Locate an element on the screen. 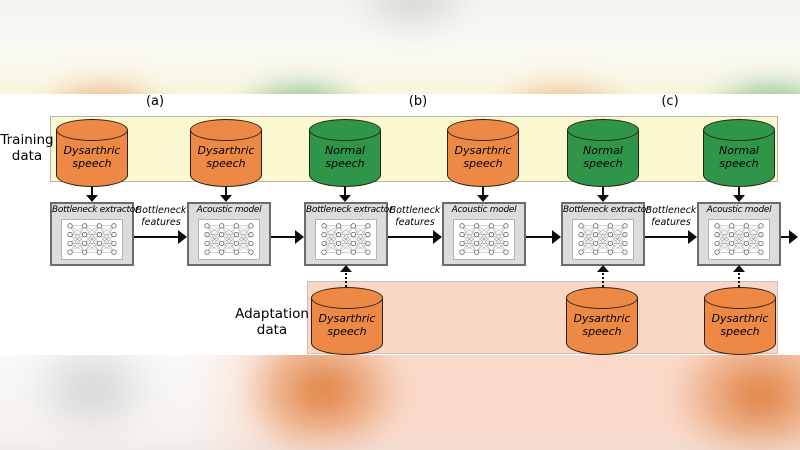 The height and width of the screenshot is (450, 800). cylinder-adaptation-dysarthric-c2: Dysarthric speech is located at coordinates (740, 321).